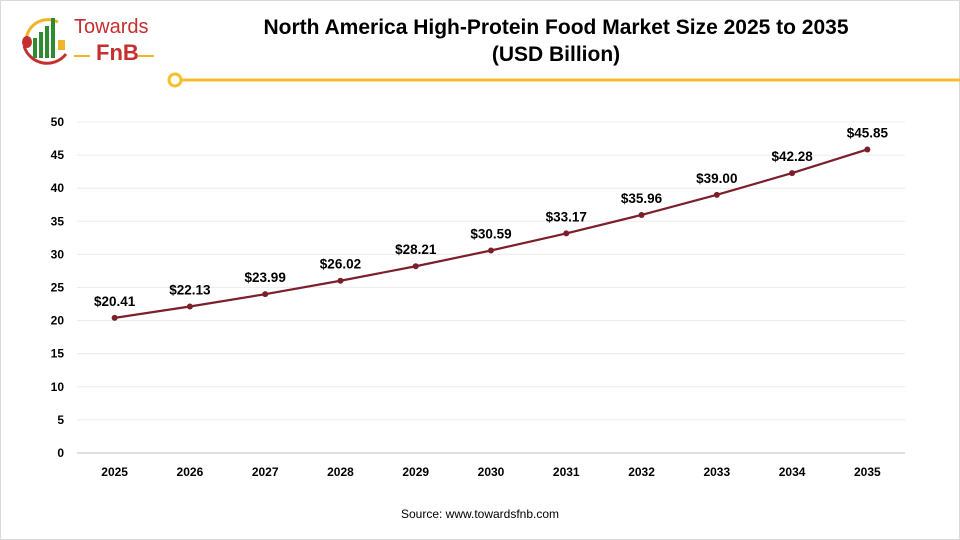 The width and height of the screenshot is (960, 540). I want to click on chart-subtitle: (USD Billion), so click(556, 54).